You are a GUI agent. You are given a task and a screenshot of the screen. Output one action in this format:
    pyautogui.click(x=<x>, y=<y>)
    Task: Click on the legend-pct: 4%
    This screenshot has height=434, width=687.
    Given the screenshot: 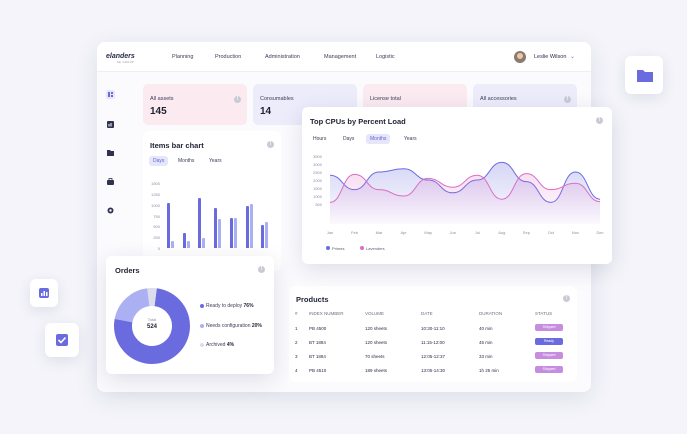 What is the action you would take?
    pyautogui.click(x=230, y=345)
    